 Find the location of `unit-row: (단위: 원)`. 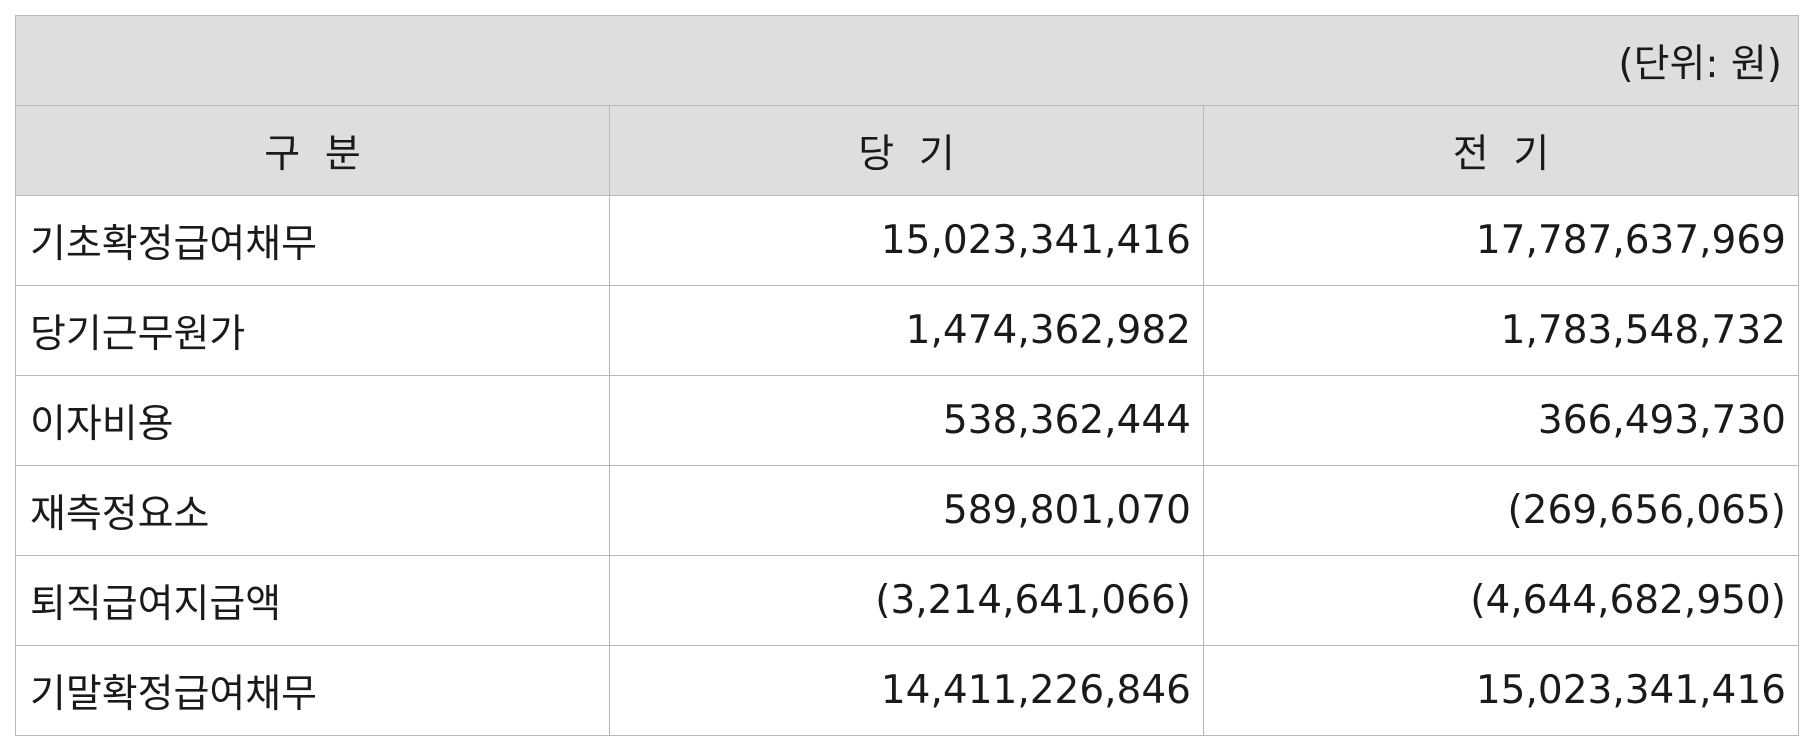

unit-row: (단위: 원) is located at coordinates (907, 60).